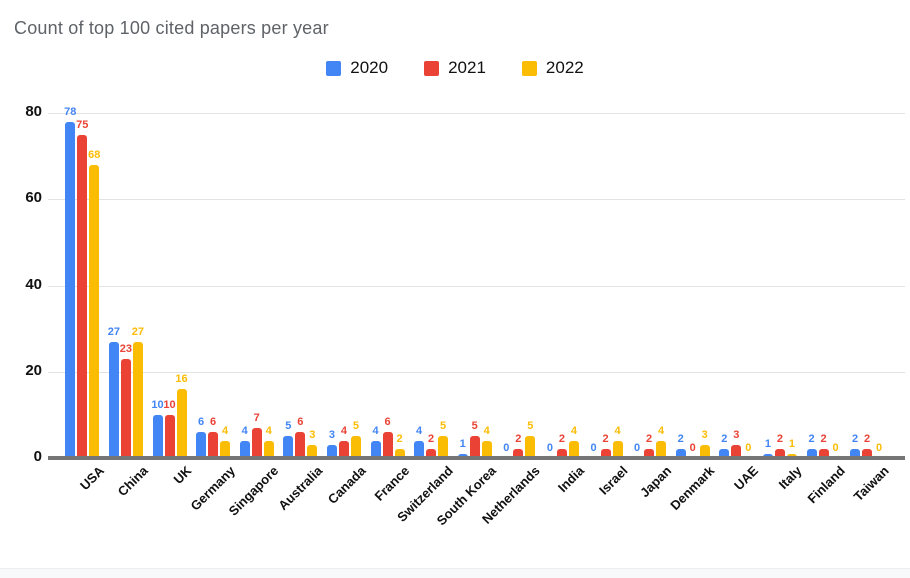 The width and height of the screenshot is (910, 578). What do you see at coordinates (530, 447) in the screenshot?
I see `bar-2022-netherlands` at bounding box center [530, 447].